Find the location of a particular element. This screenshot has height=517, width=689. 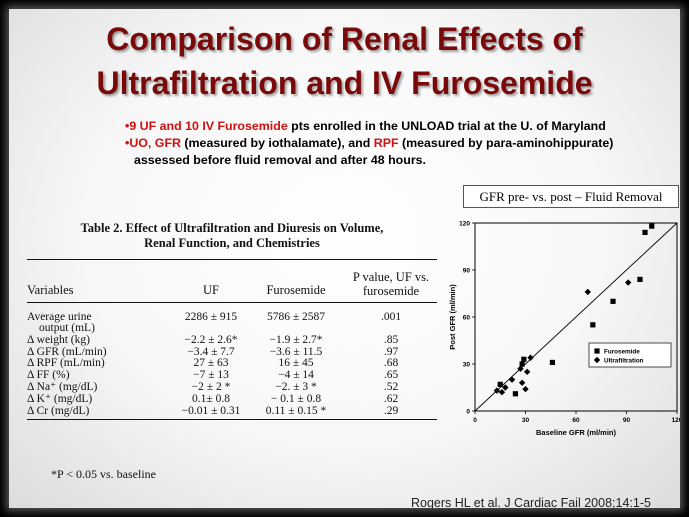

y-axis-label: Post GFR (ml/min) is located at coordinates (452, 317).